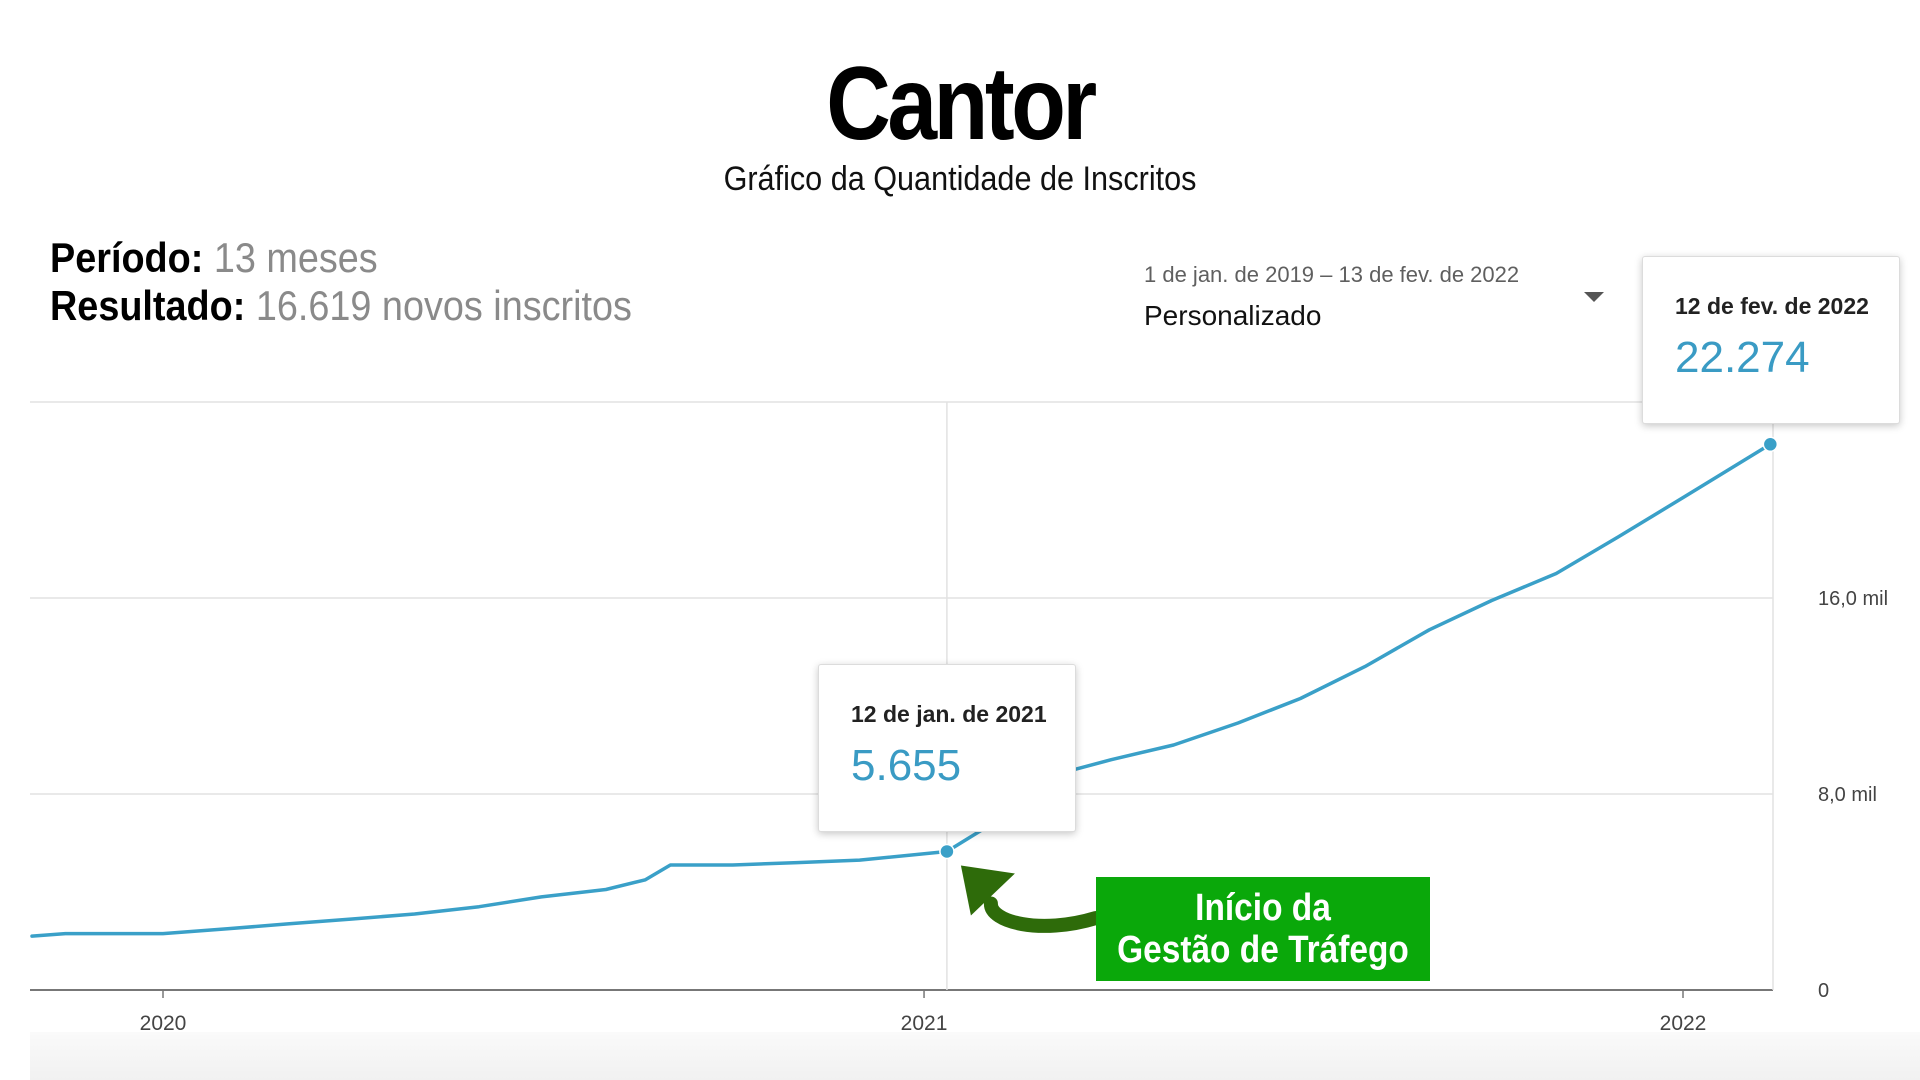 Image resolution: width=1920 pixels, height=1080 pixels. I want to click on tooltip-start-value: 5.655, so click(906, 765).